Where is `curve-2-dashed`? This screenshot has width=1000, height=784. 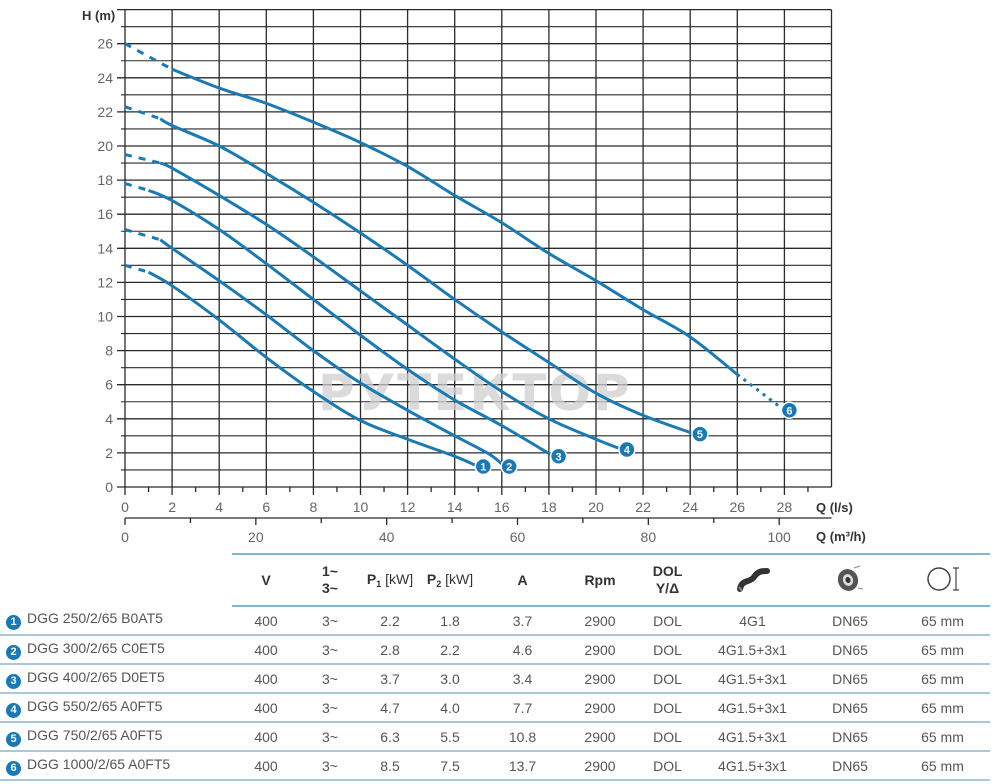
curve-2-dashed is located at coordinates (142, 235).